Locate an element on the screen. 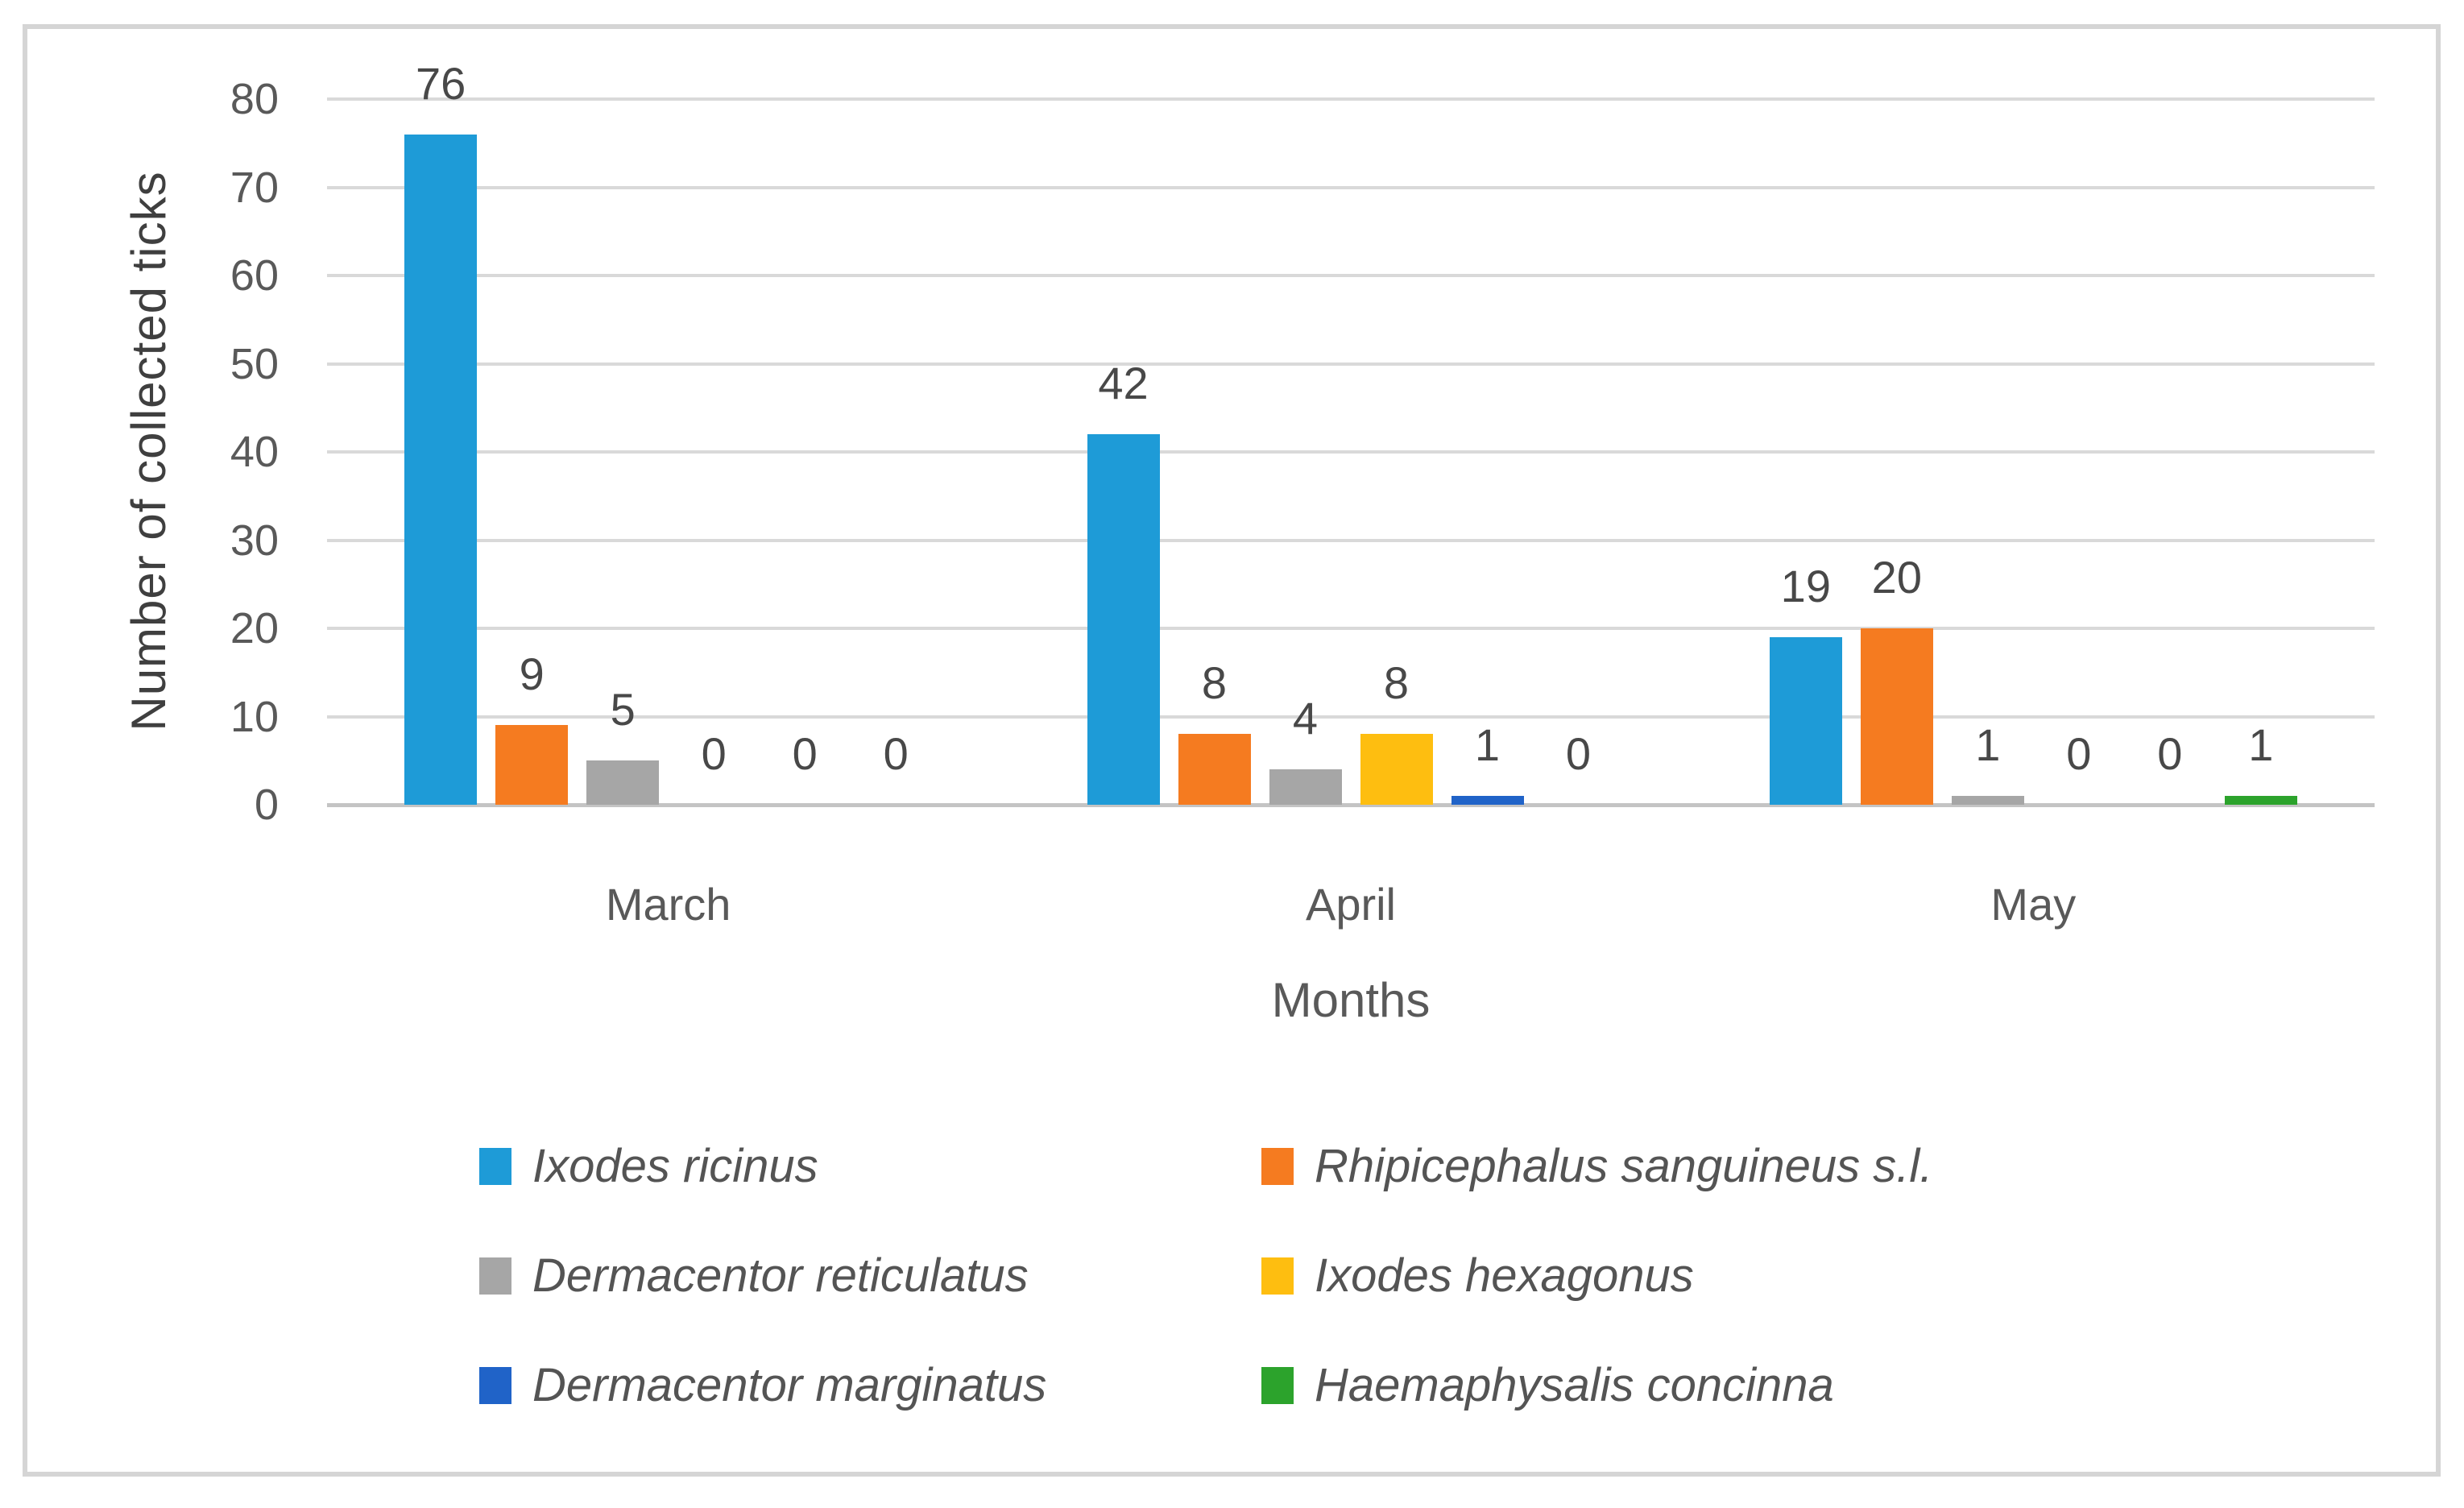 Image resolution: width=2464 pixels, height=1508 pixels. category-label-march: March is located at coordinates (668, 904).